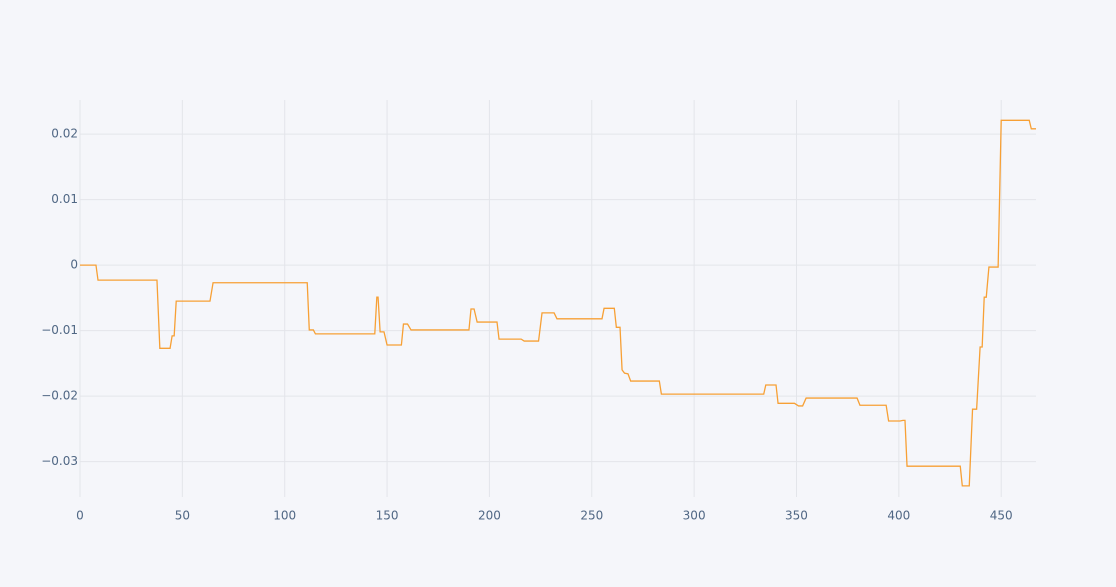 The image size is (1116, 587). I want to click on x-tick-label: 250, so click(591, 516).